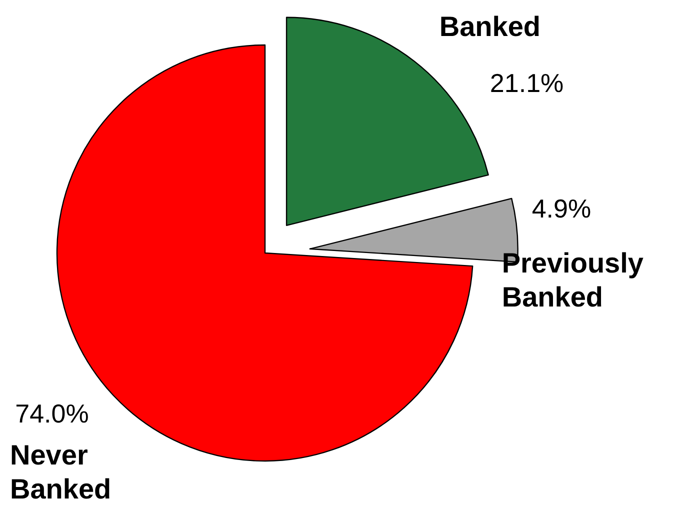 Image resolution: width=678 pixels, height=529 pixels. What do you see at coordinates (61, 472) in the screenshot?
I see `slice-label: Never Banked` at bounding box center [61, 472].